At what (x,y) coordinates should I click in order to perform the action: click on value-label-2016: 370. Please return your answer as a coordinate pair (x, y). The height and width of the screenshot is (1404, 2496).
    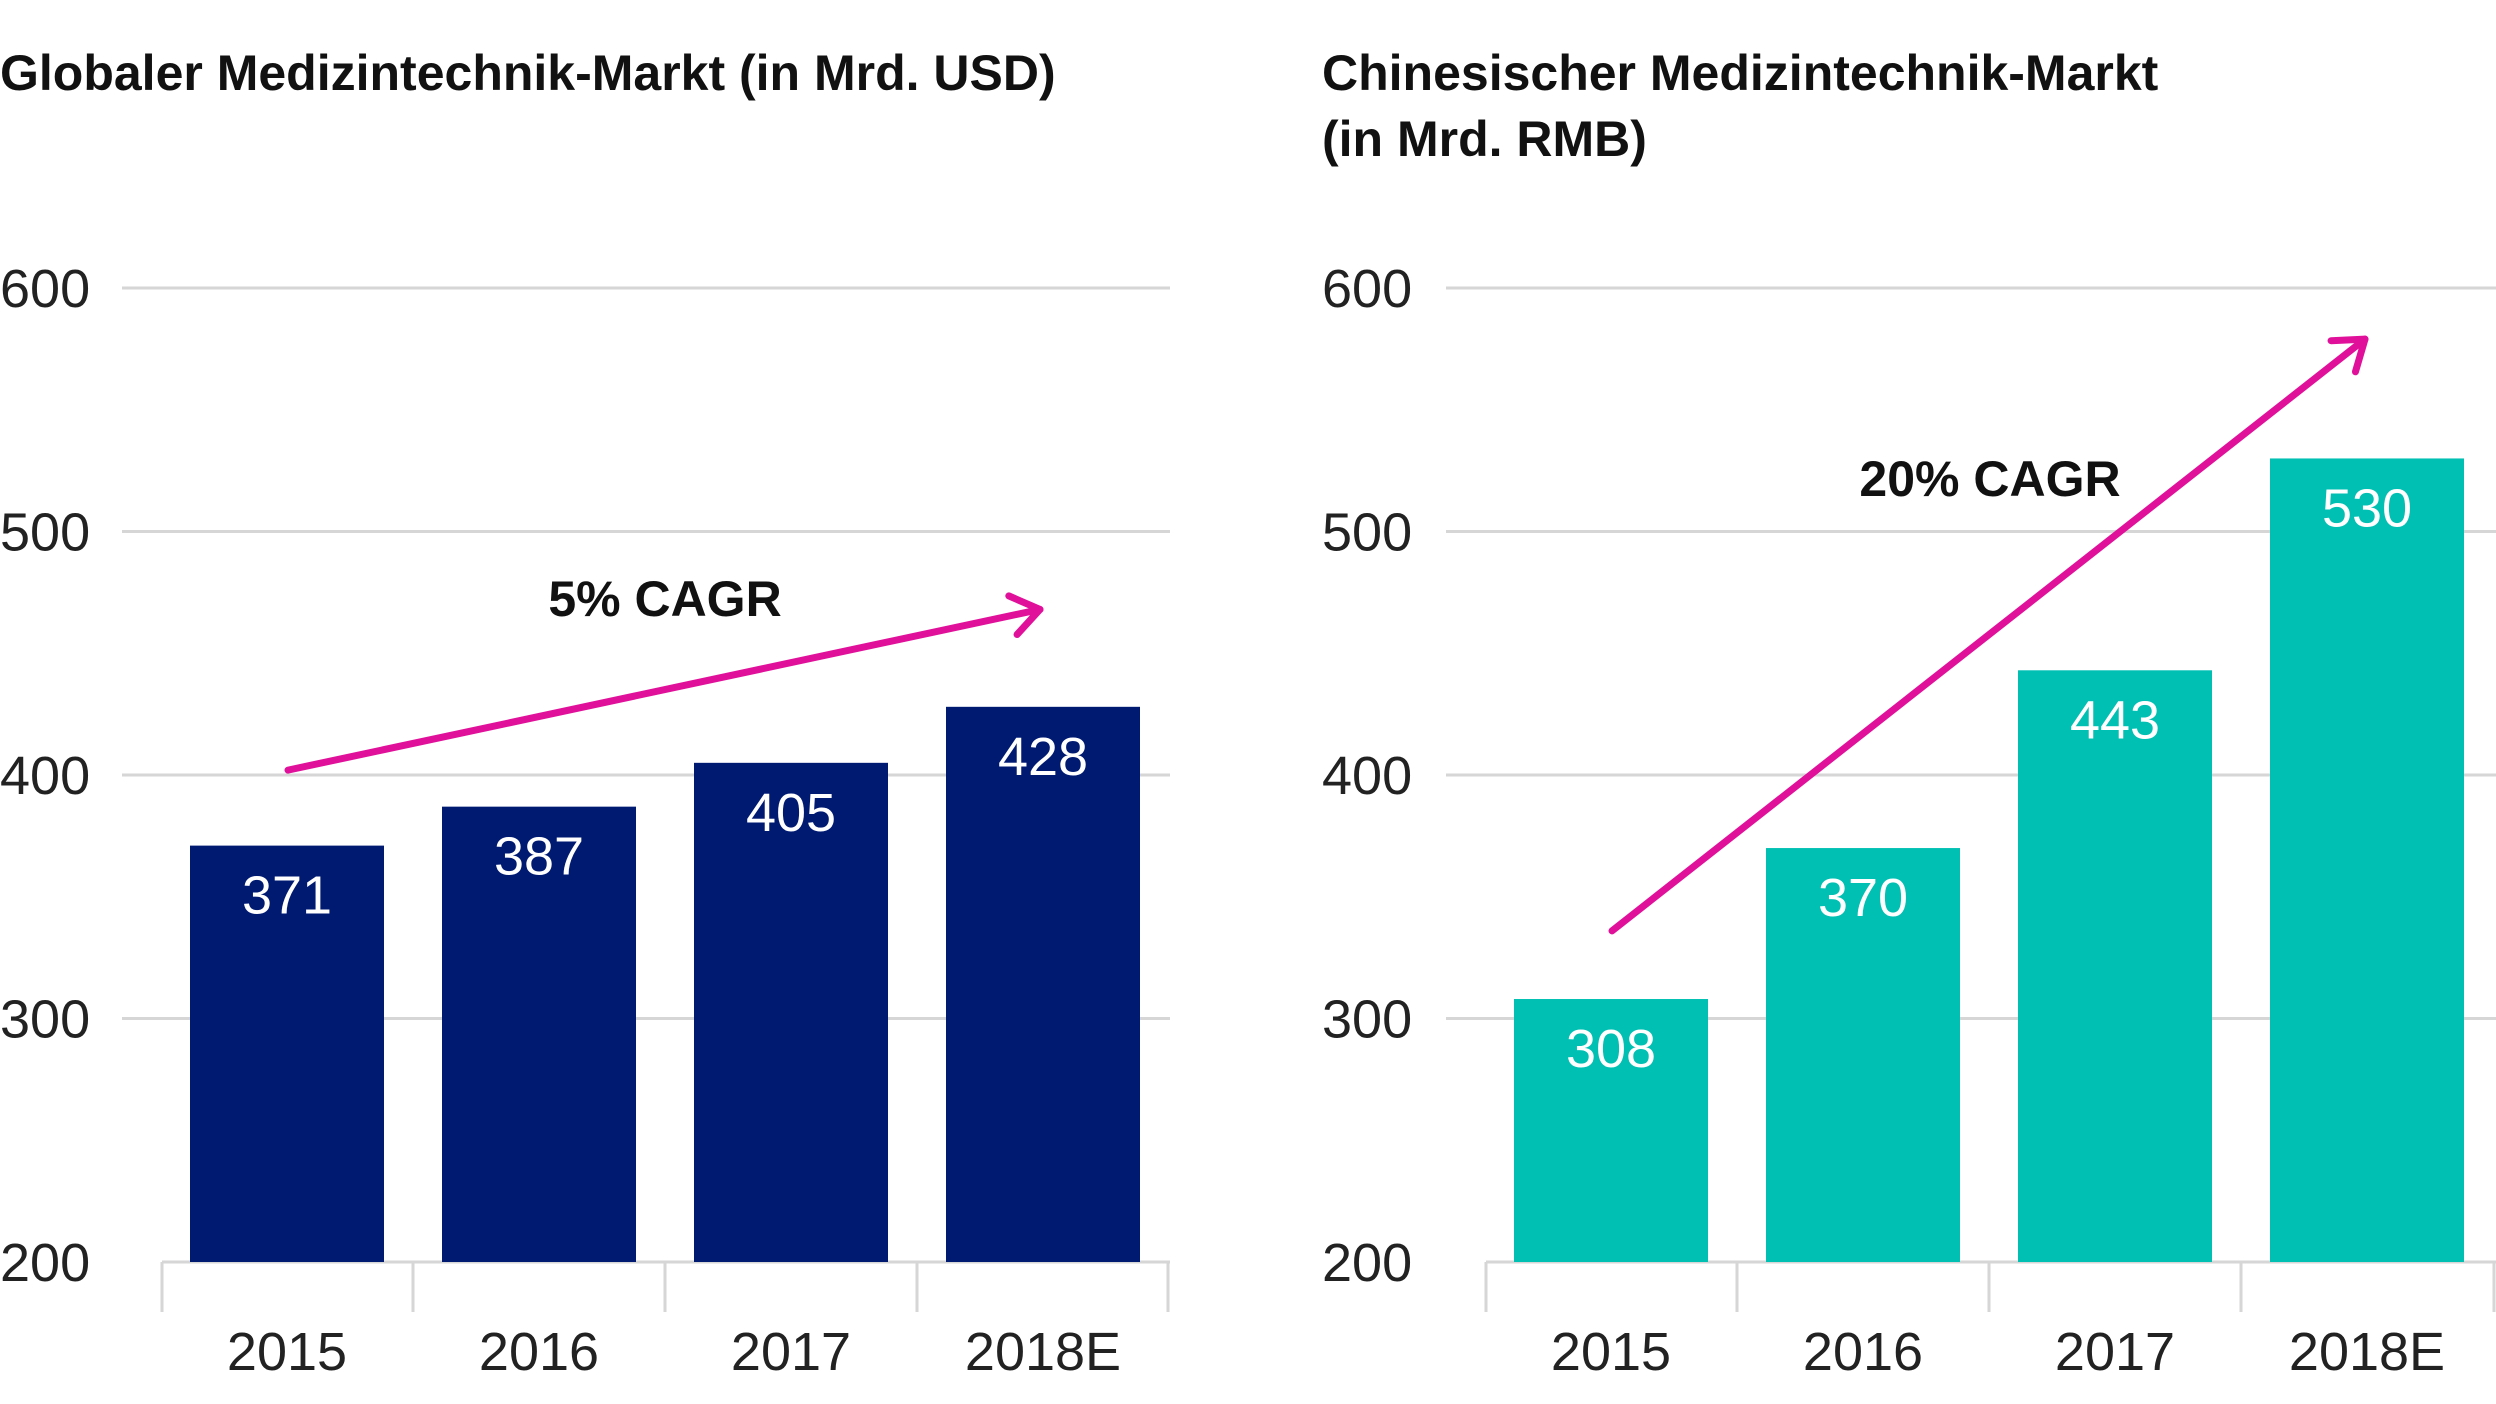
    Looking at the image, I should click on (1863, 898).